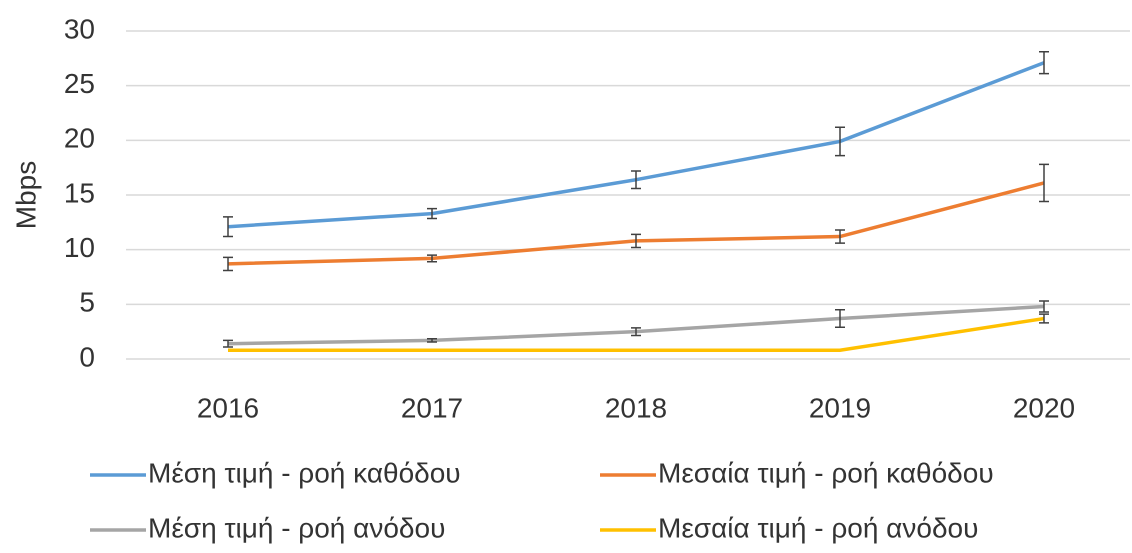 This screenshot has width=1132, height=553. Describe the element at coordinates (296, 527) in the screenshot. I see `legend-label: Μέση τιμή - ροή ανόδου` at that location.